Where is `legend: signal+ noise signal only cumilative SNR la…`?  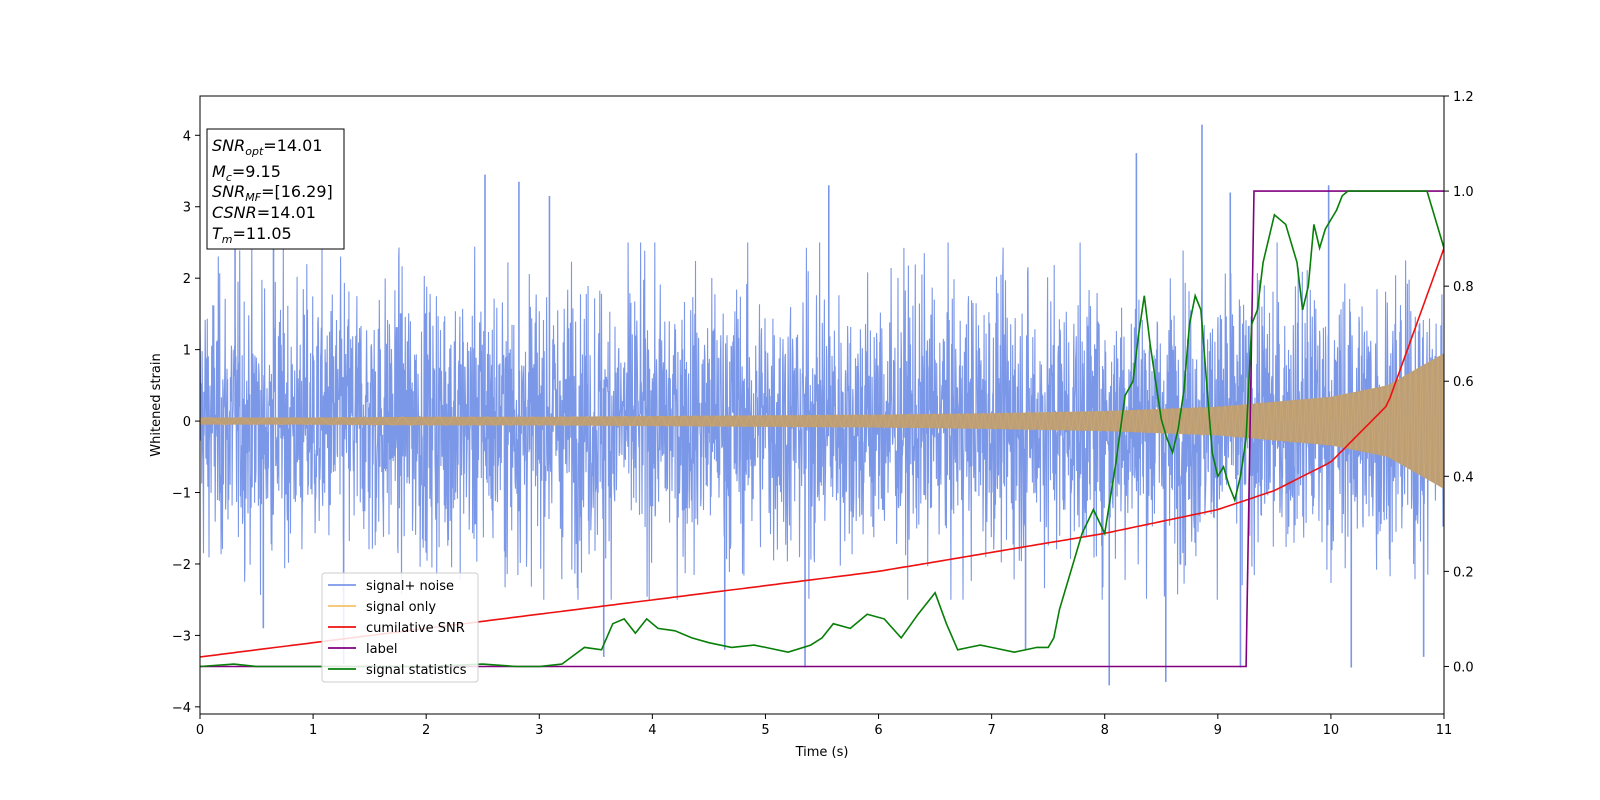
legend: signal+ noise signal only cumilative SNR la… is located at coordinates (400, 627).